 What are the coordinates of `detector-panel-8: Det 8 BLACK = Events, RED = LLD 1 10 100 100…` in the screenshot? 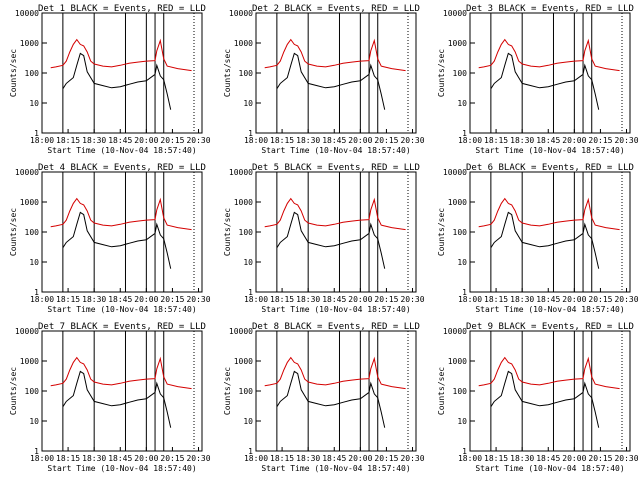 It's located at (324, 397).